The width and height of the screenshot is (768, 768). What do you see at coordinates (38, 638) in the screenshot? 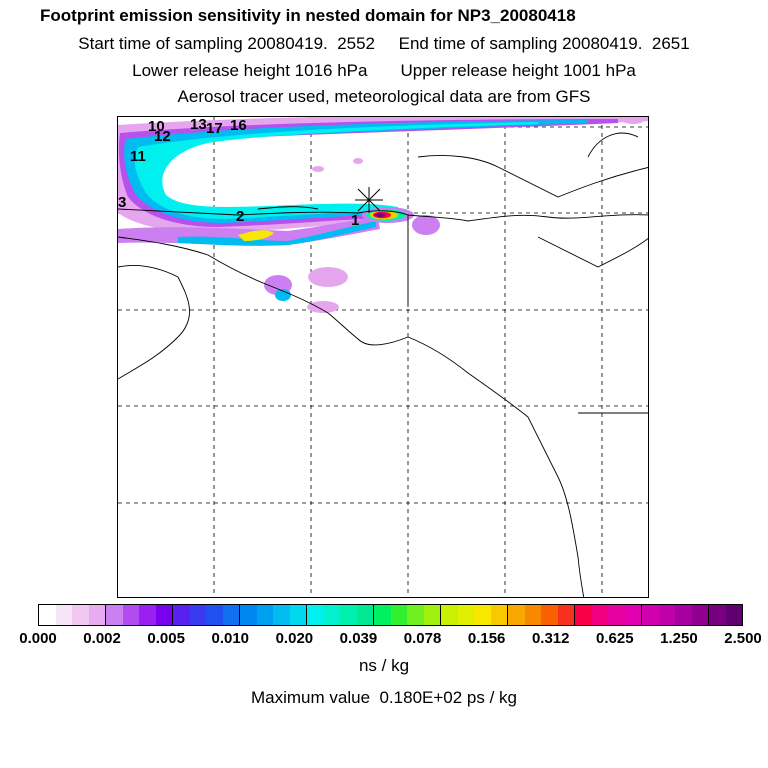
I see `colorbar-tick-label: 0.000` at bounding box center [38, 638].